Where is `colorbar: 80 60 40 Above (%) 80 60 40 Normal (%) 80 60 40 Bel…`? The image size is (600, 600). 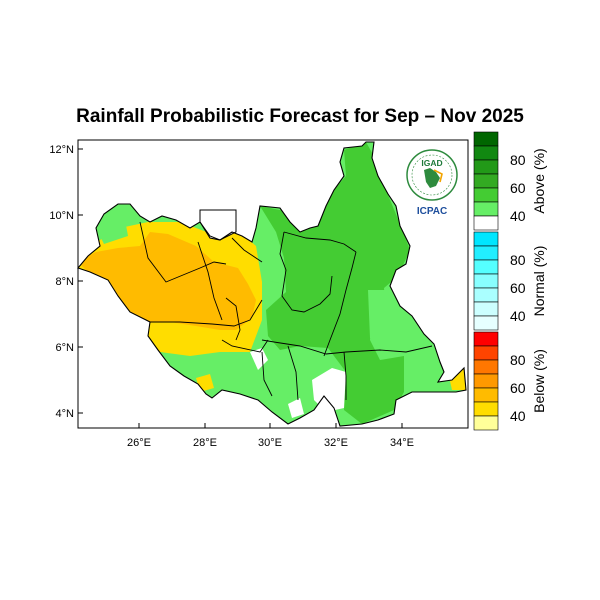 colorbar: 80 60 40 Above (%) 80 60 40 Normal (%) 80 60 40 Bel… is located at coordinates (510, 281).